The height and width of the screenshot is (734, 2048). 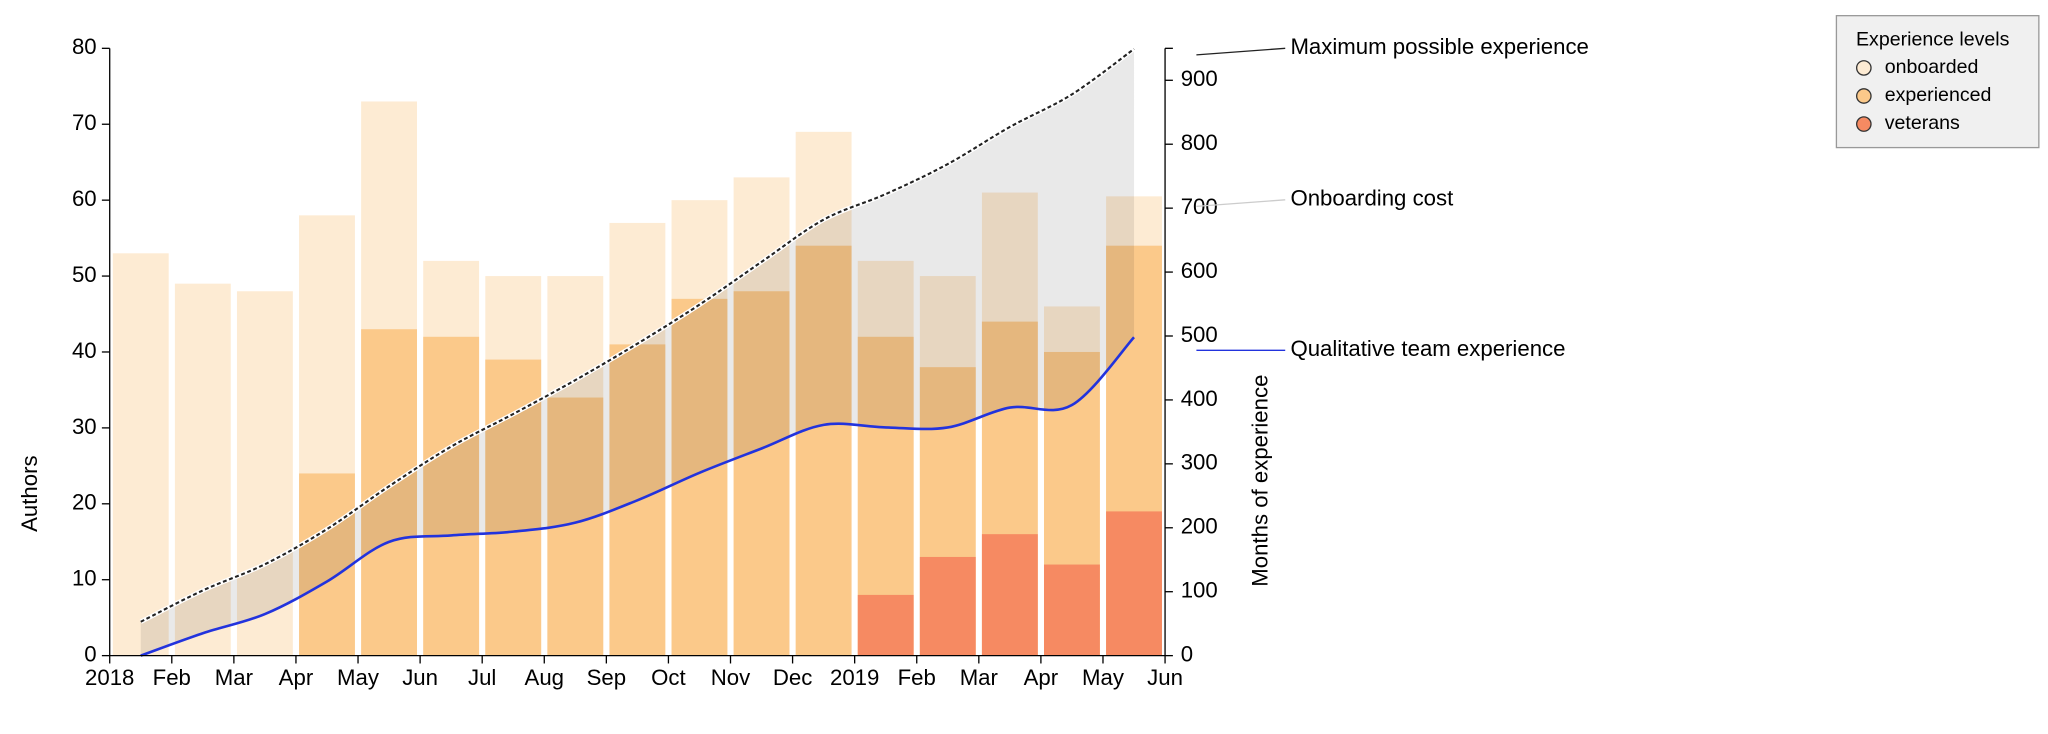 What do you see at coordinates (84, 502) in the screenshot?
I see `y-tick-label: 20` at bounding box center [84, 502].